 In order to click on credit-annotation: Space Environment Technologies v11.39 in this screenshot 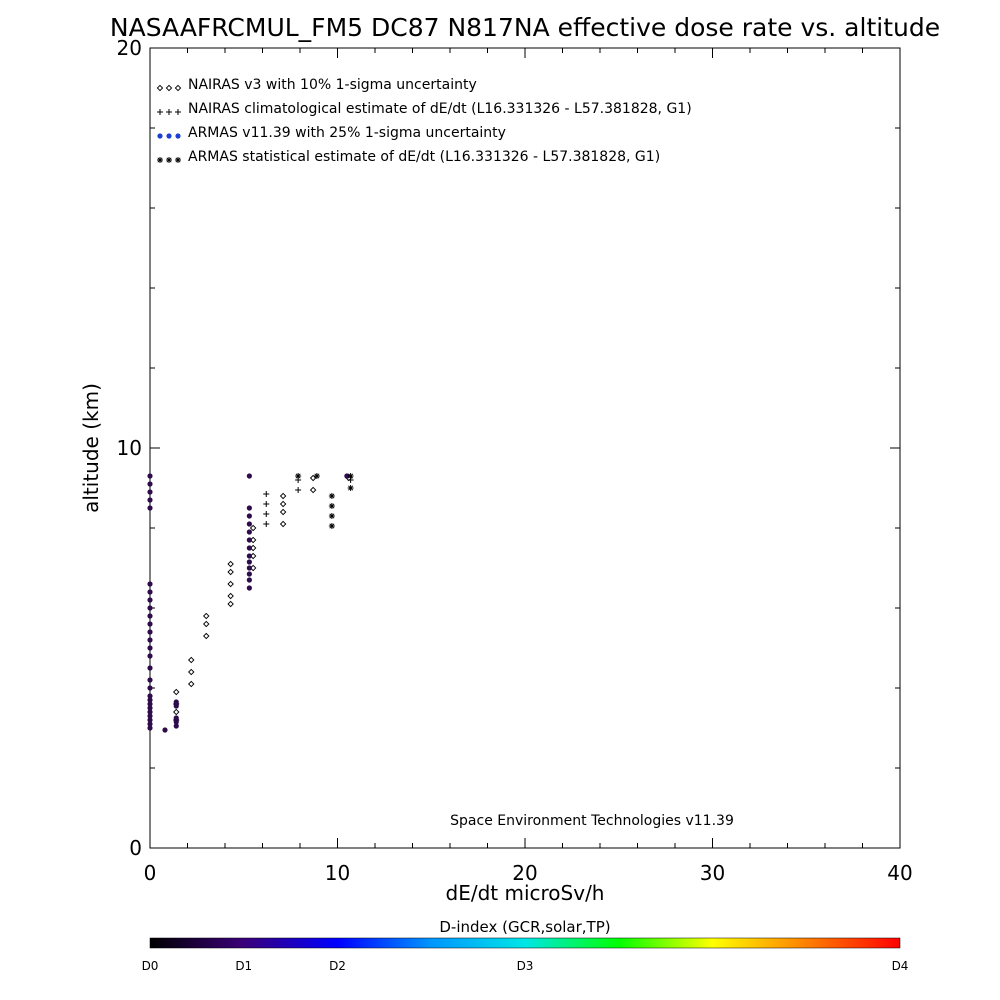, I will do `click(592, 821)`.